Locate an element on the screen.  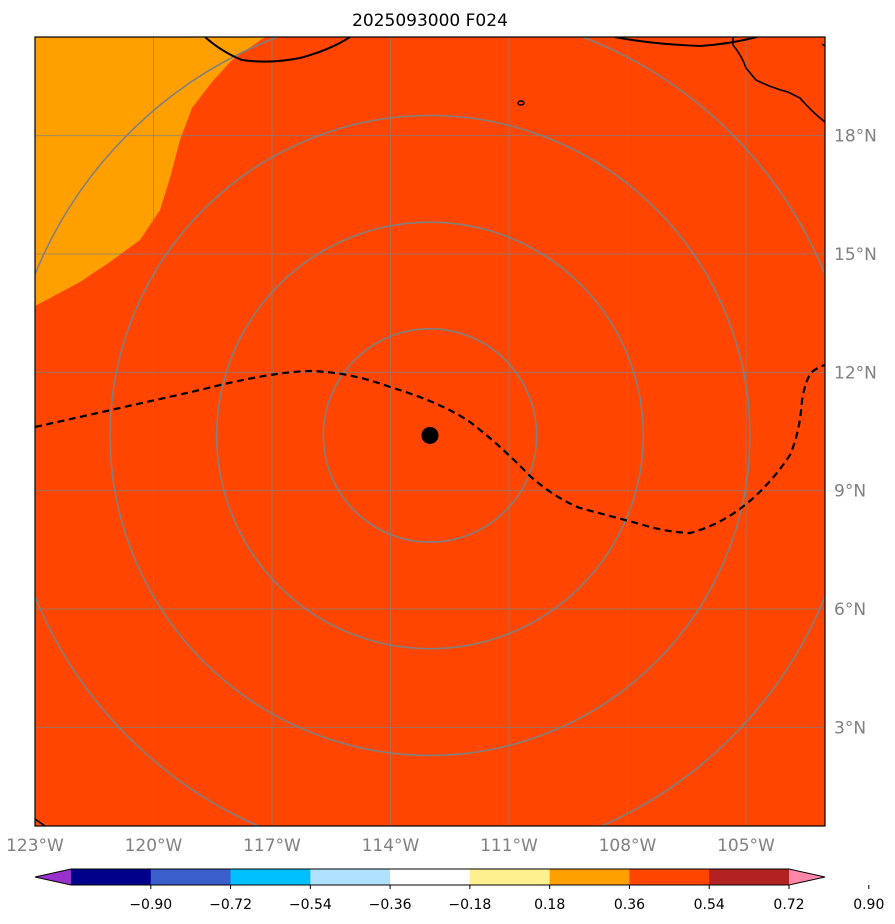
lon-tick-label: 120°W is located at coordinates (154, 846).